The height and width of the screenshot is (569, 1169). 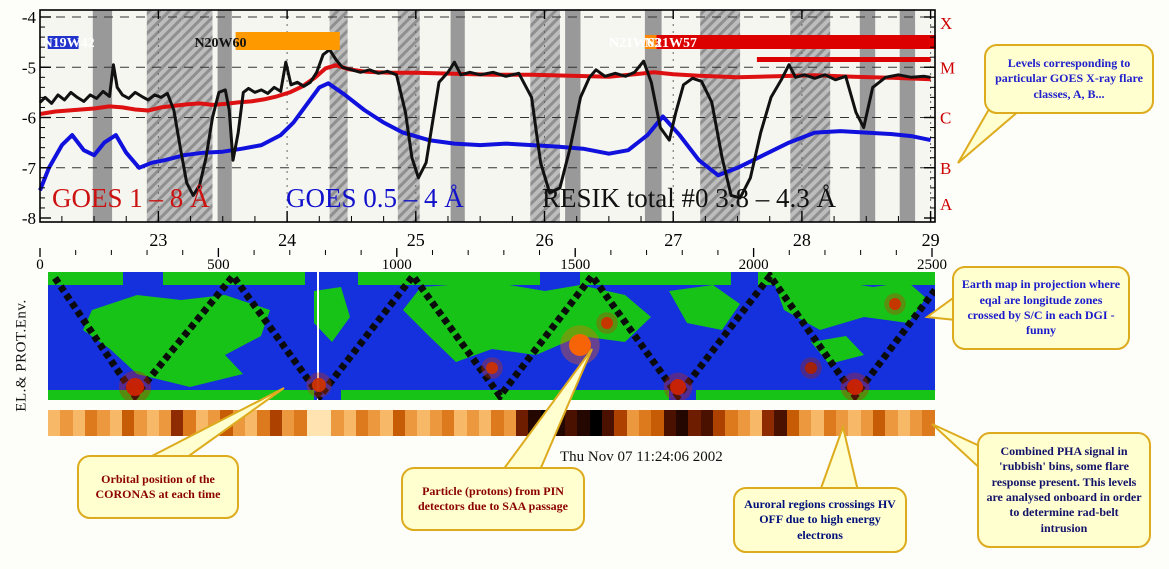 I want to click on dgi-tick-label: 1500, so click(x=575, y=264).